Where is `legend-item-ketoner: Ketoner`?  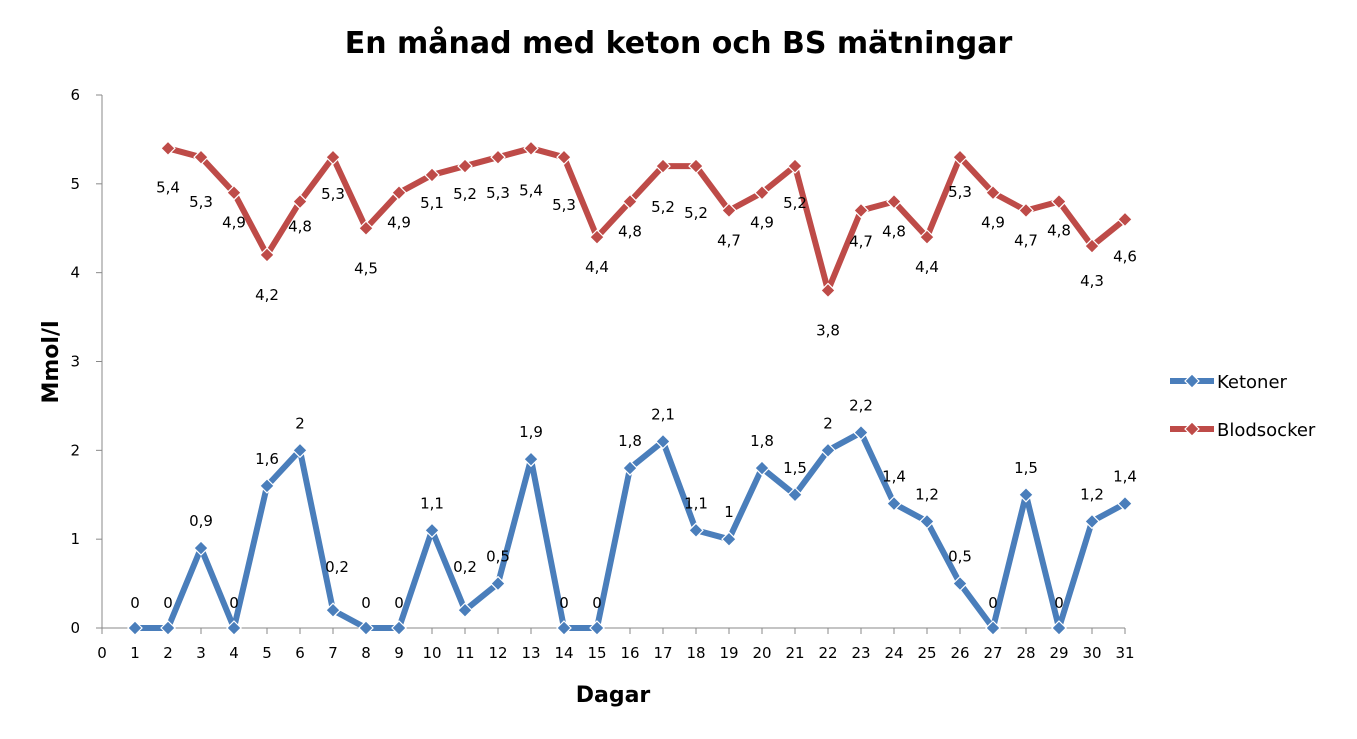
legend-item-ketoner: Ketoner is located at coordinates (1229, 382).